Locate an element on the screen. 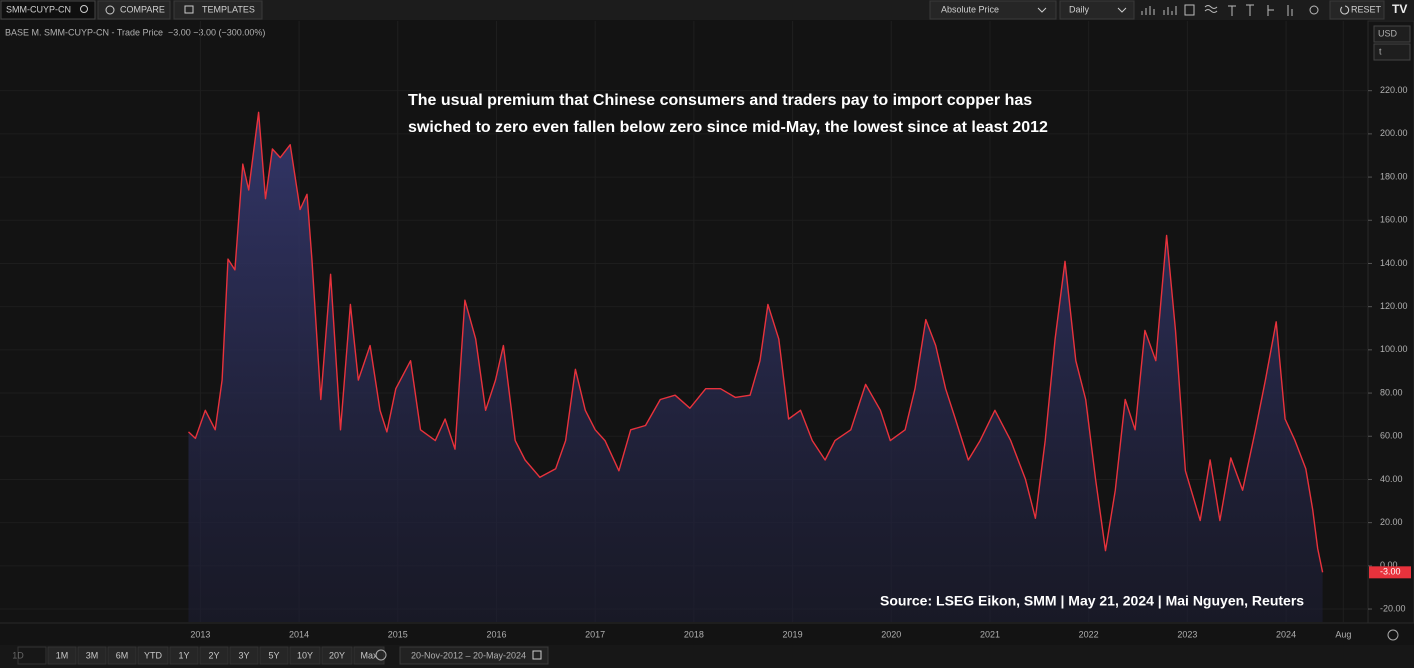  date-range-box is located at coordinates (474, 655).